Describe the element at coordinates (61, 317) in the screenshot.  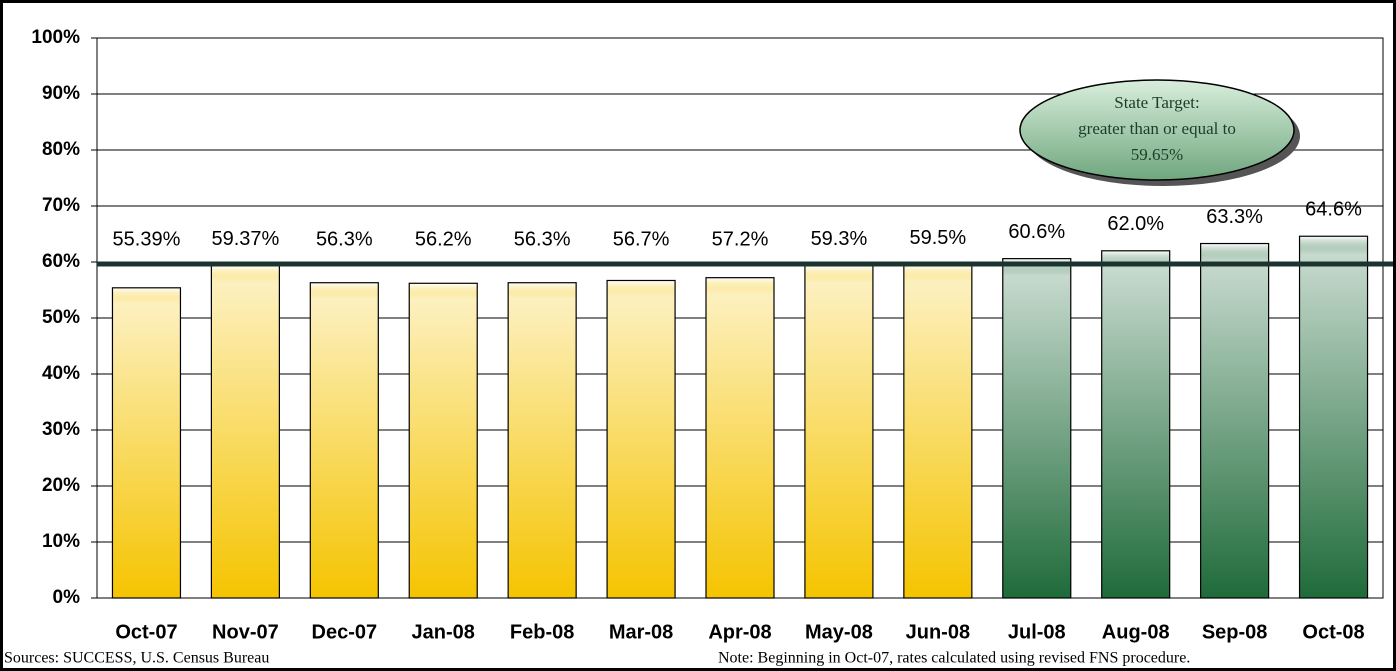
I see `y-tick-label: 50%` at that location.